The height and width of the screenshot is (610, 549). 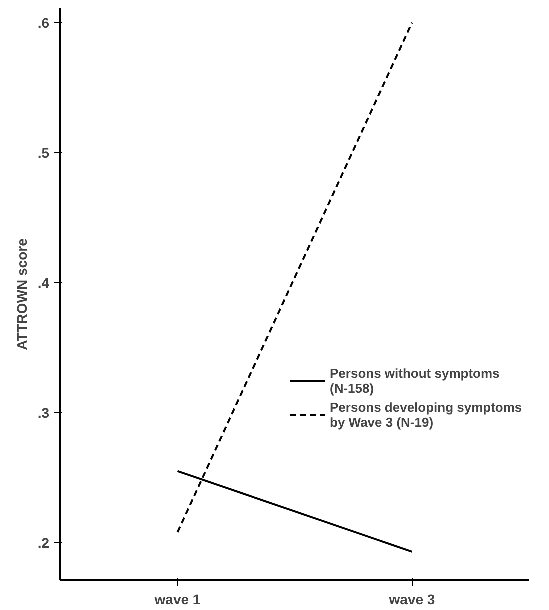 I want to click on y-tick-label: .3, so click(x=44, y=412).